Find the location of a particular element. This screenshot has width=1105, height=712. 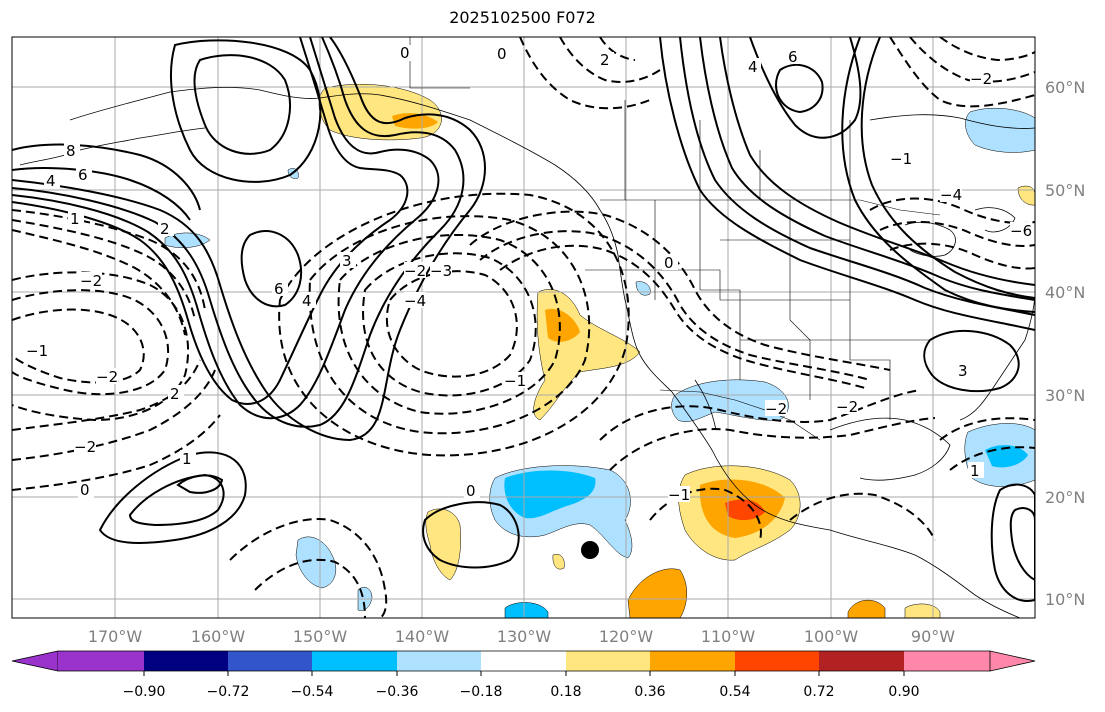

contour-label: 4 is located at coordinates (753, 67).